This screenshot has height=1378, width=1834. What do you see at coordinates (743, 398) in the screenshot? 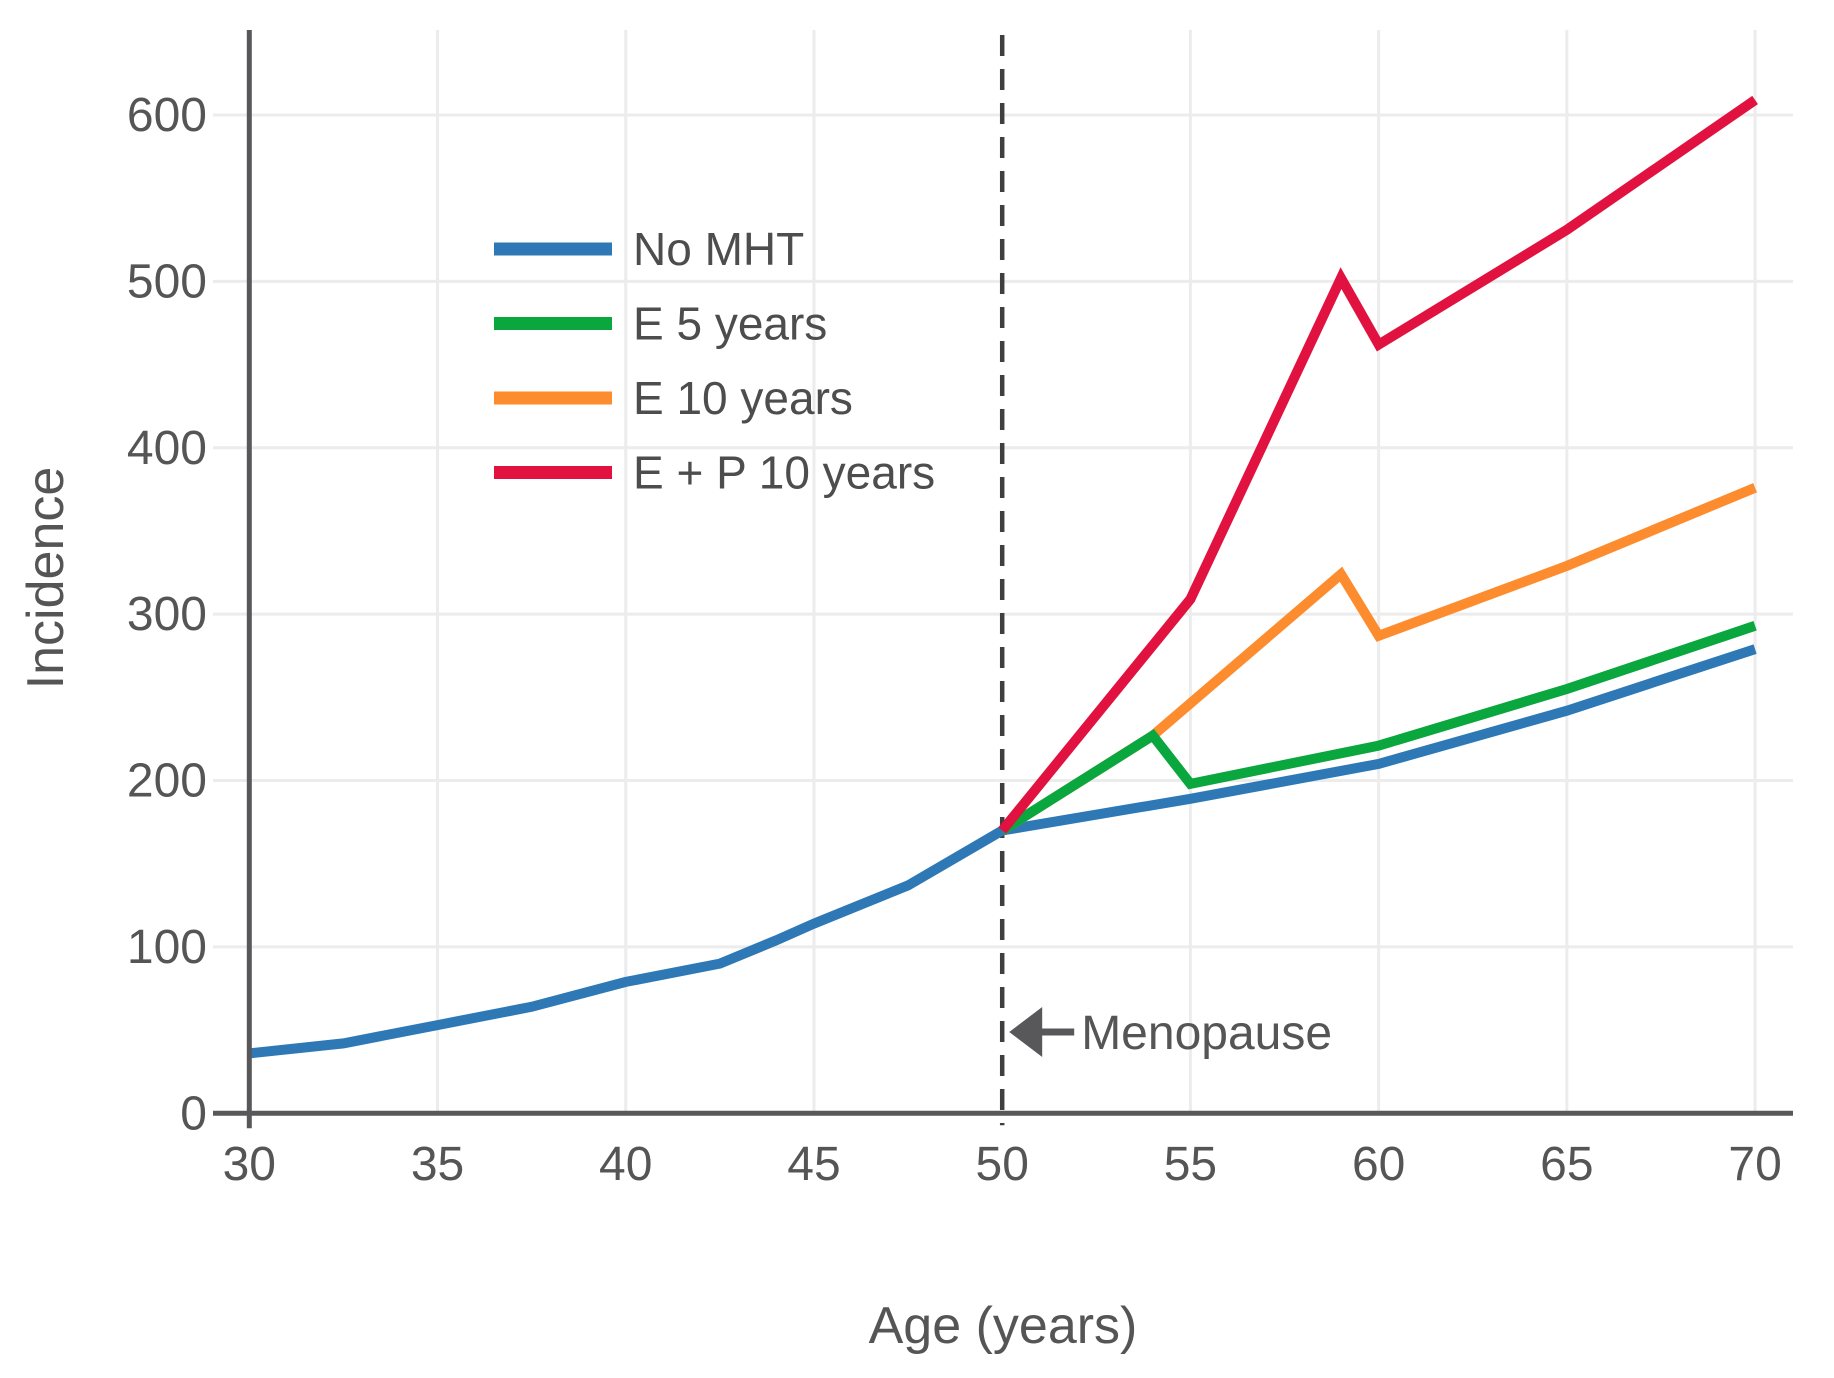
I see `legend-label: E 10 years` at bounding box center [743, 398].